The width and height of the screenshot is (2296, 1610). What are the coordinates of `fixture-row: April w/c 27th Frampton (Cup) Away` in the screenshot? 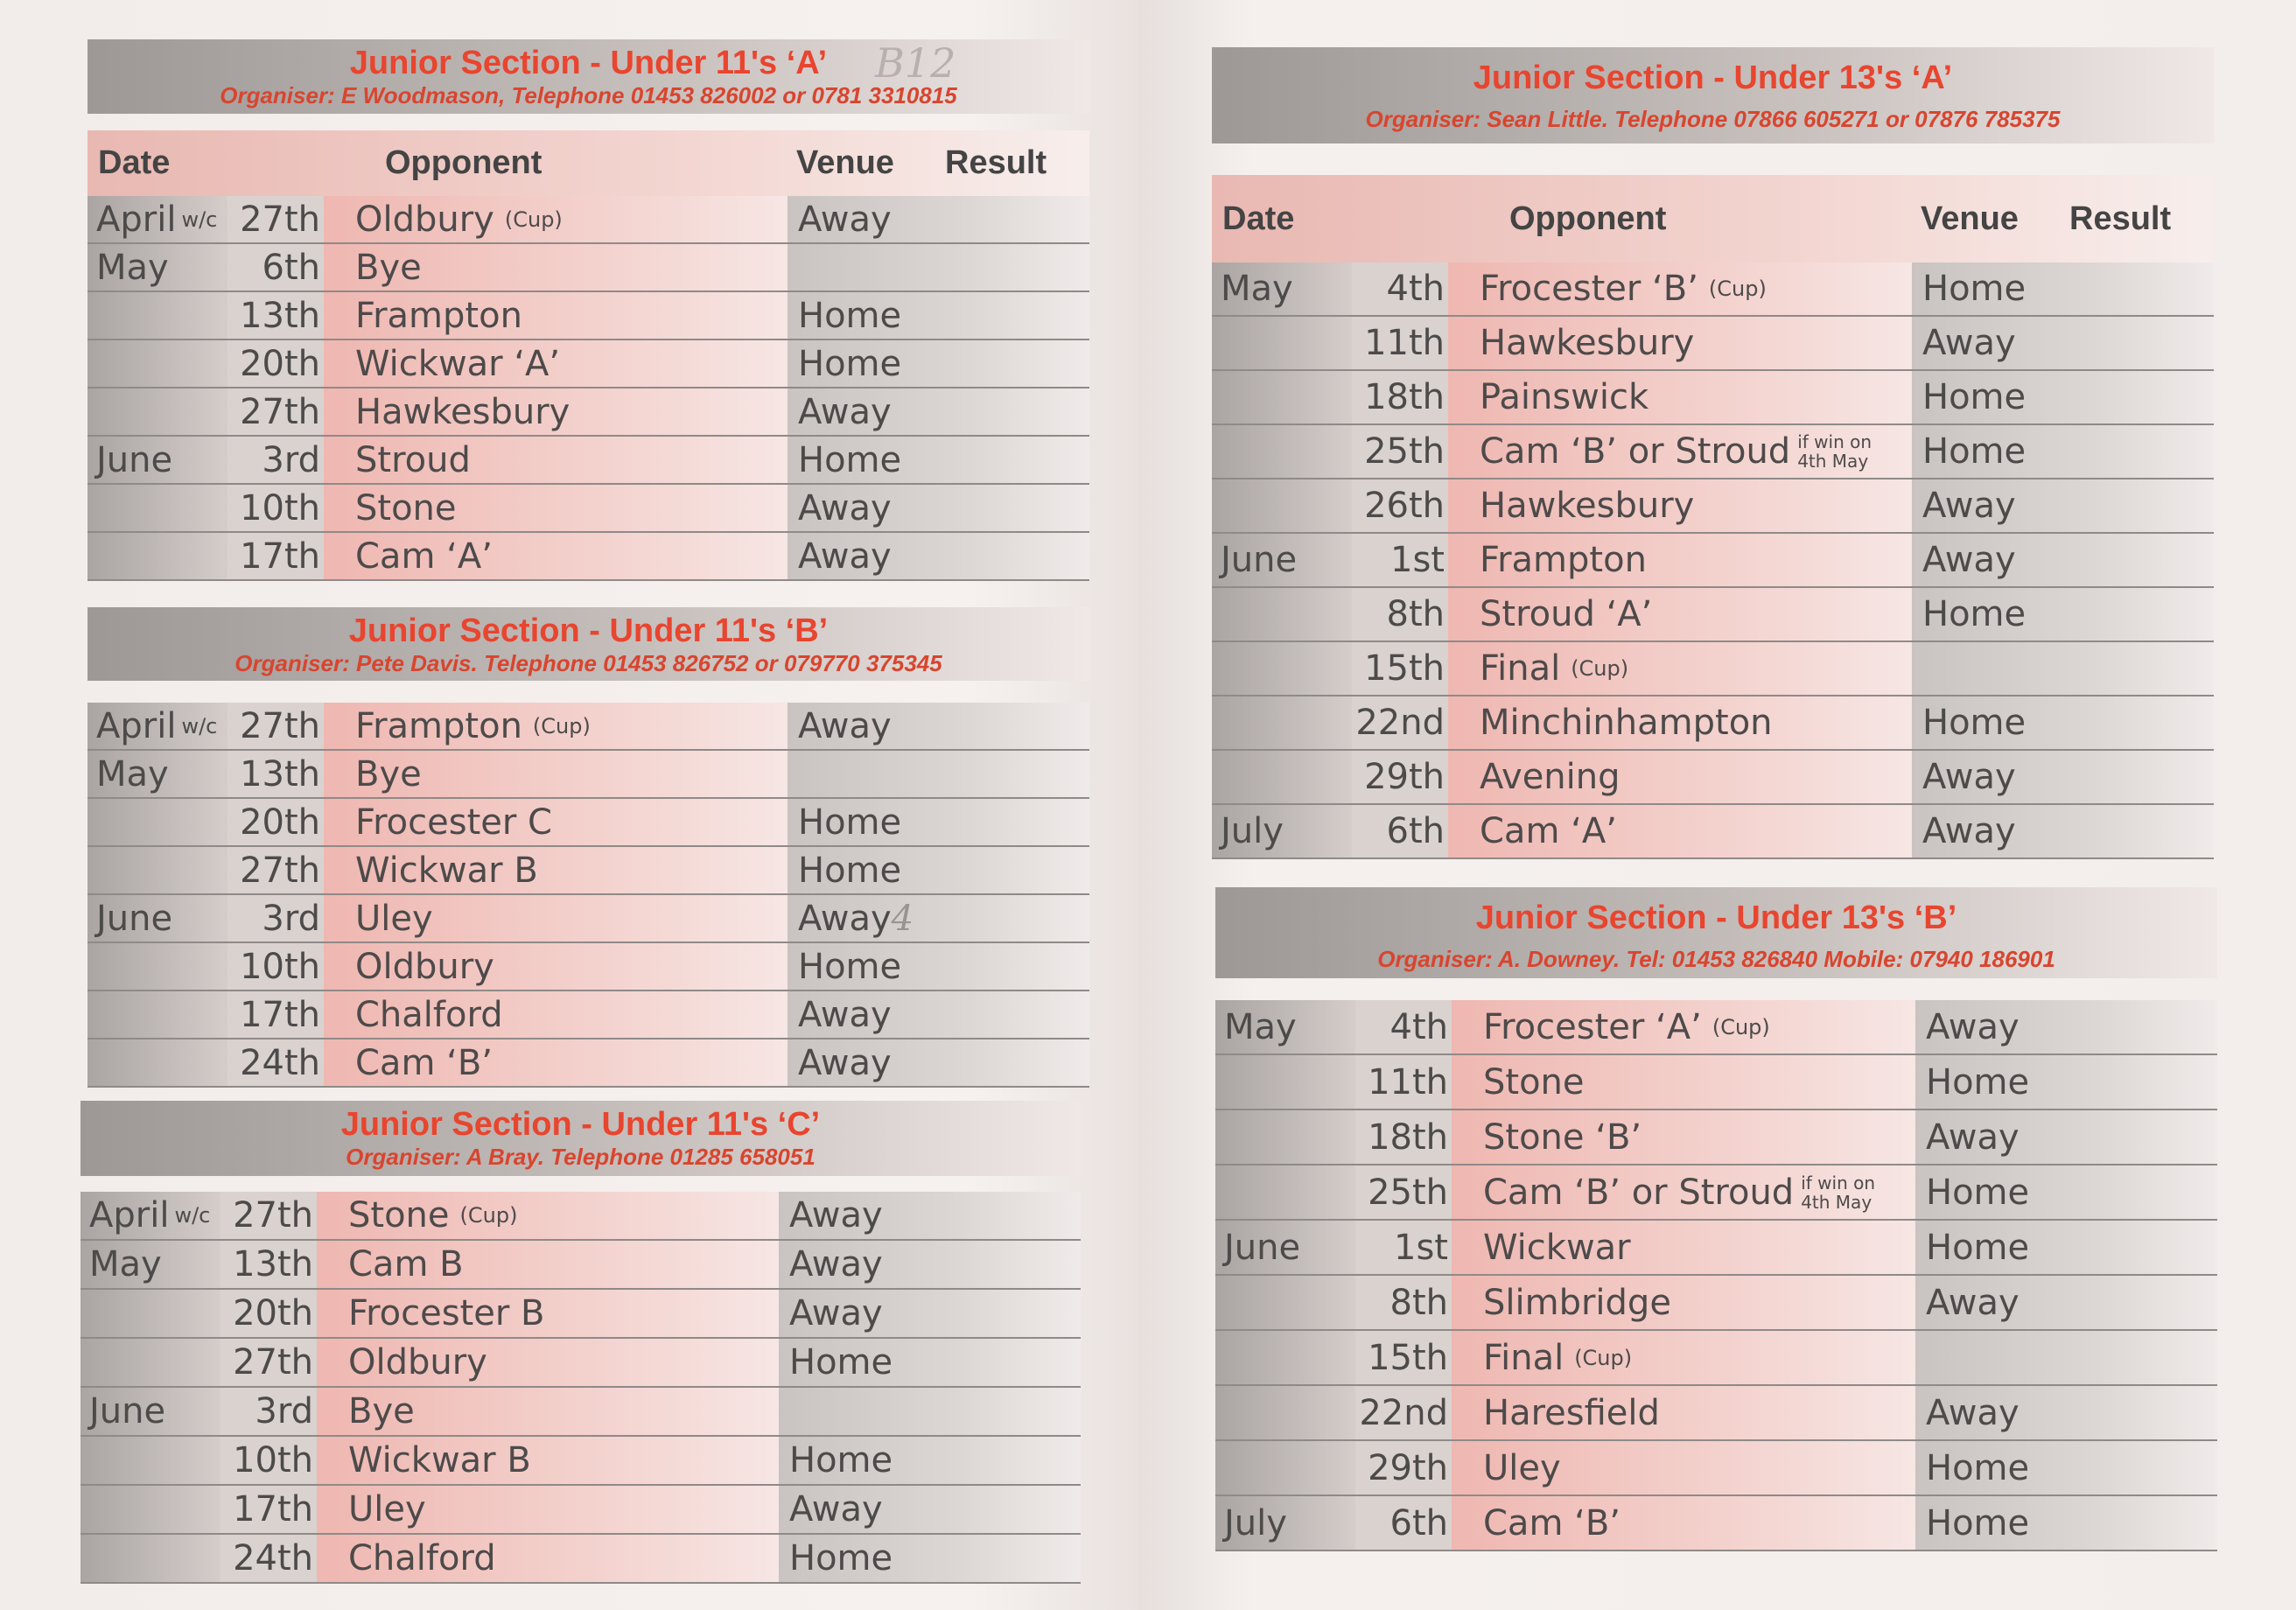 It's located at (588, 727).